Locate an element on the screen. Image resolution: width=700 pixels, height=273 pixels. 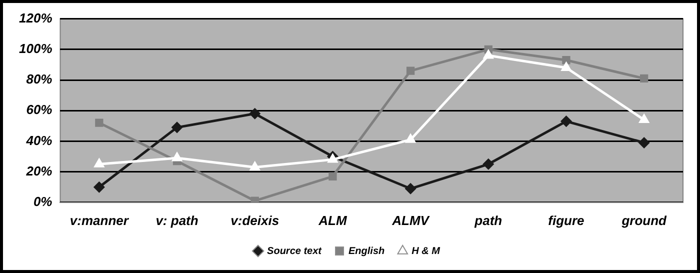
legend-label: Source text is located at coordinates (294, 251).